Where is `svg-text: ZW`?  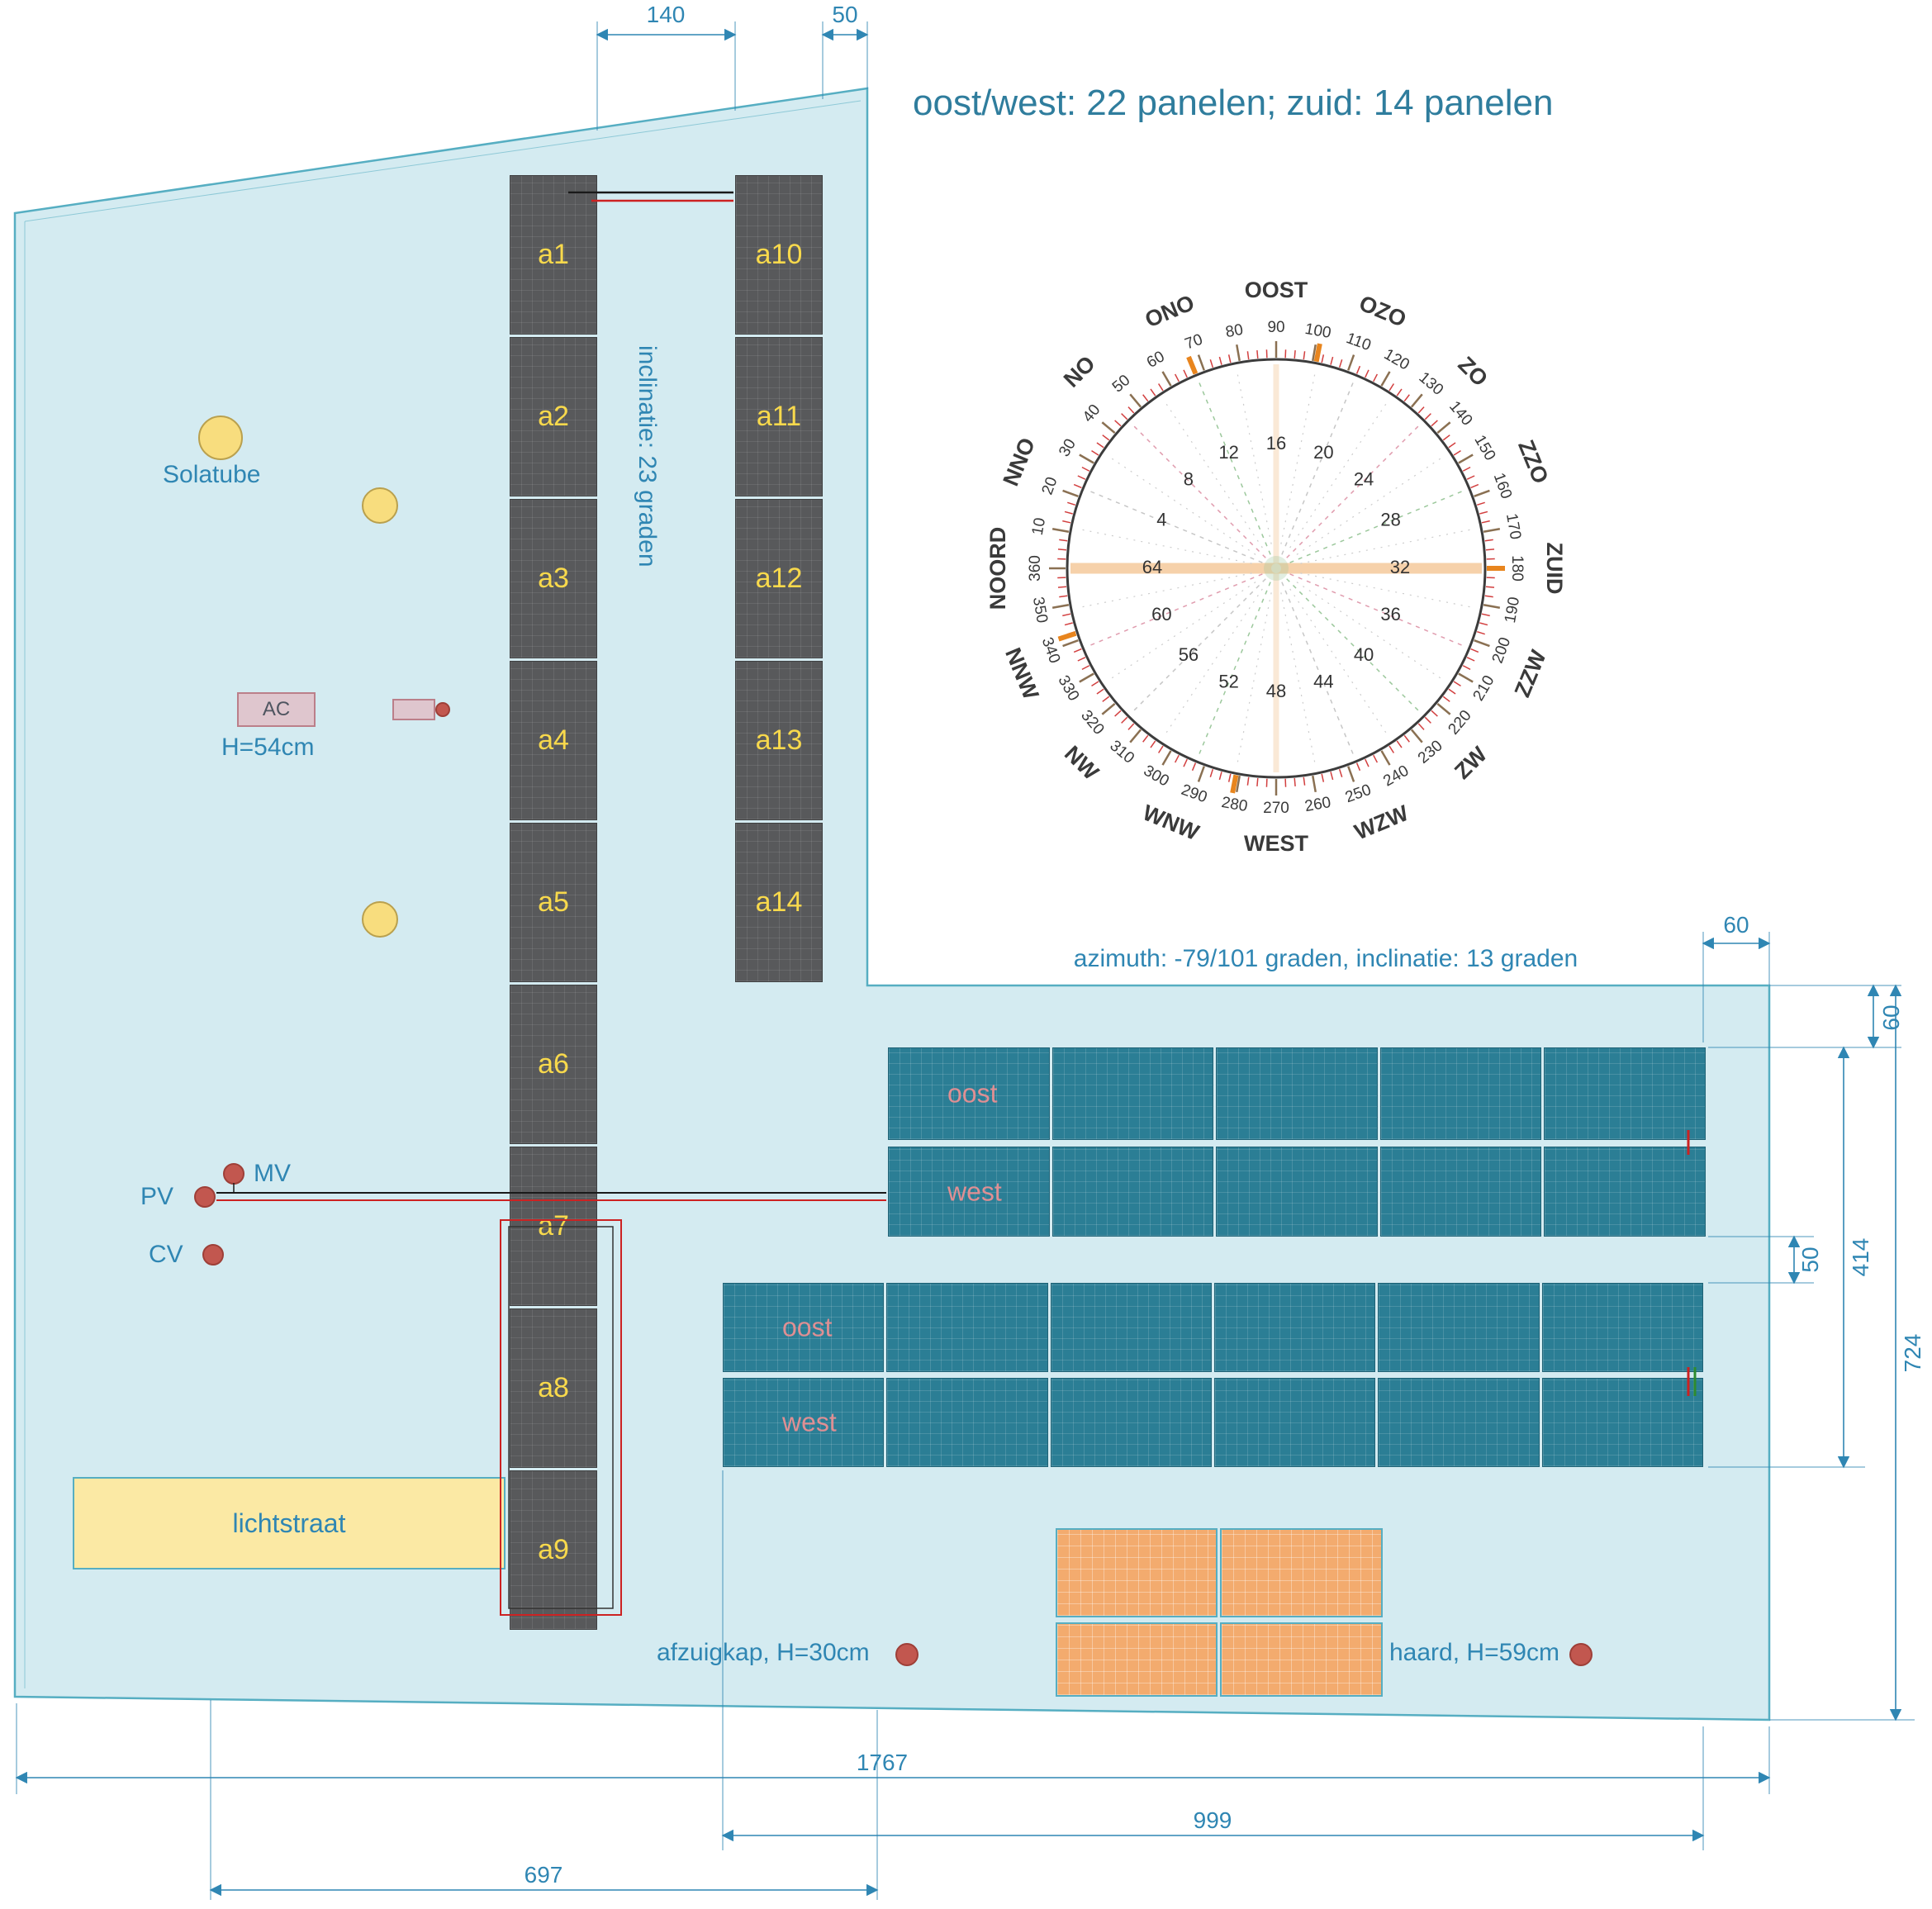 svg-text: ZW is located at coordinates (1471, 763).